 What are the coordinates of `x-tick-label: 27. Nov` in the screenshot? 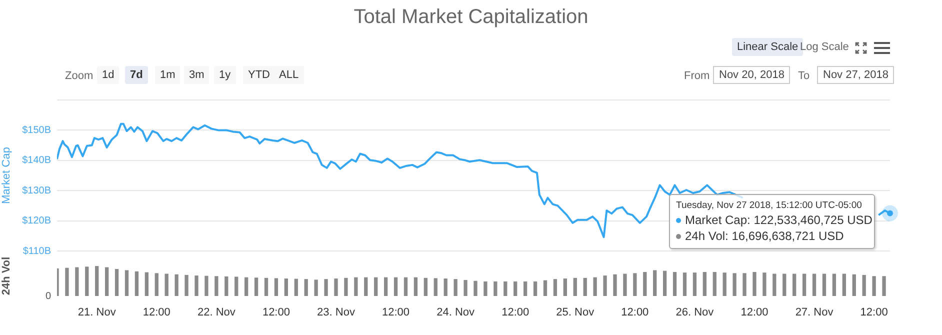 It's located at (814, 312).